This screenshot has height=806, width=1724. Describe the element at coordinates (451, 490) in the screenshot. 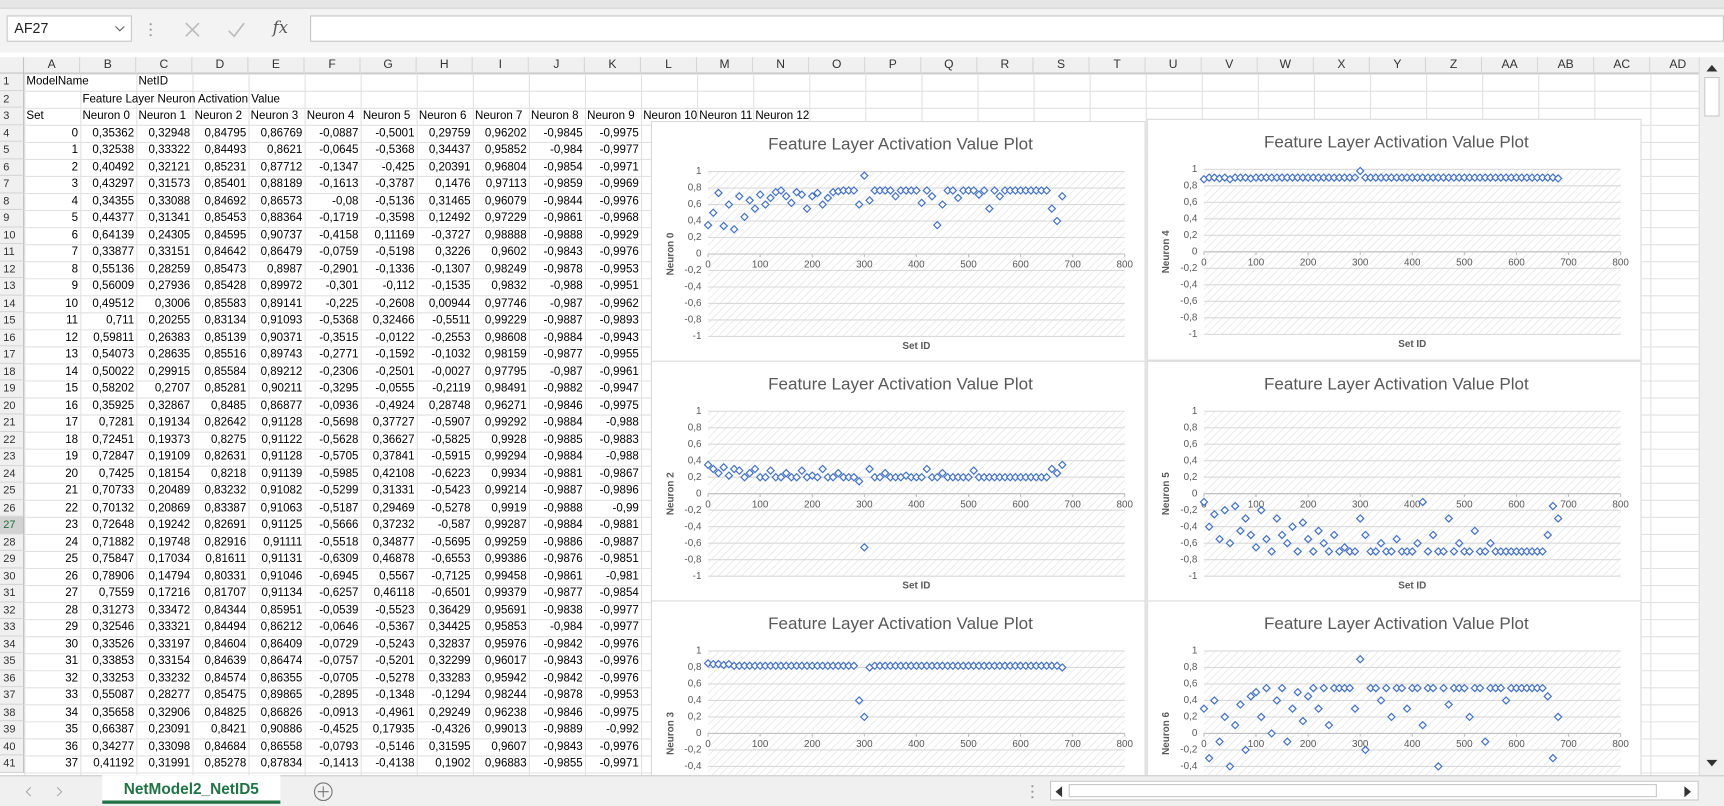

I see `cell: -0,5423` at that location.